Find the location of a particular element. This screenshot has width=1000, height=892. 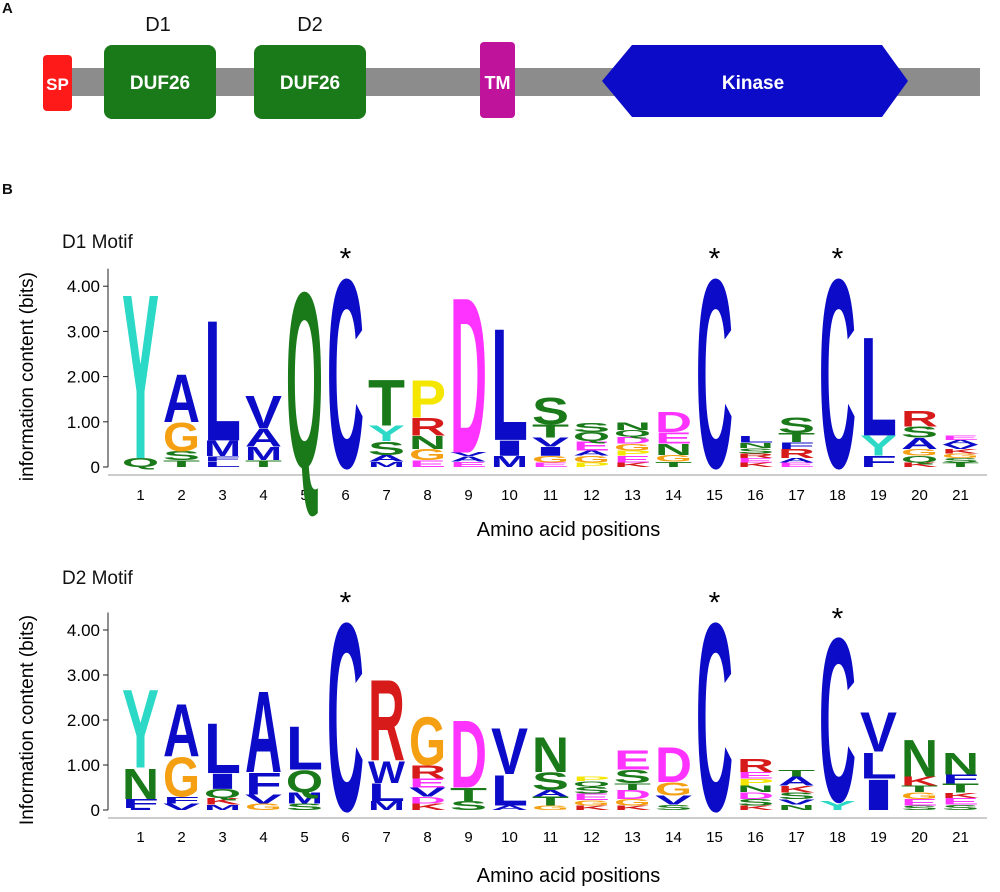

d2-x-tick-label: 15 is located at coordinates (714, 837).